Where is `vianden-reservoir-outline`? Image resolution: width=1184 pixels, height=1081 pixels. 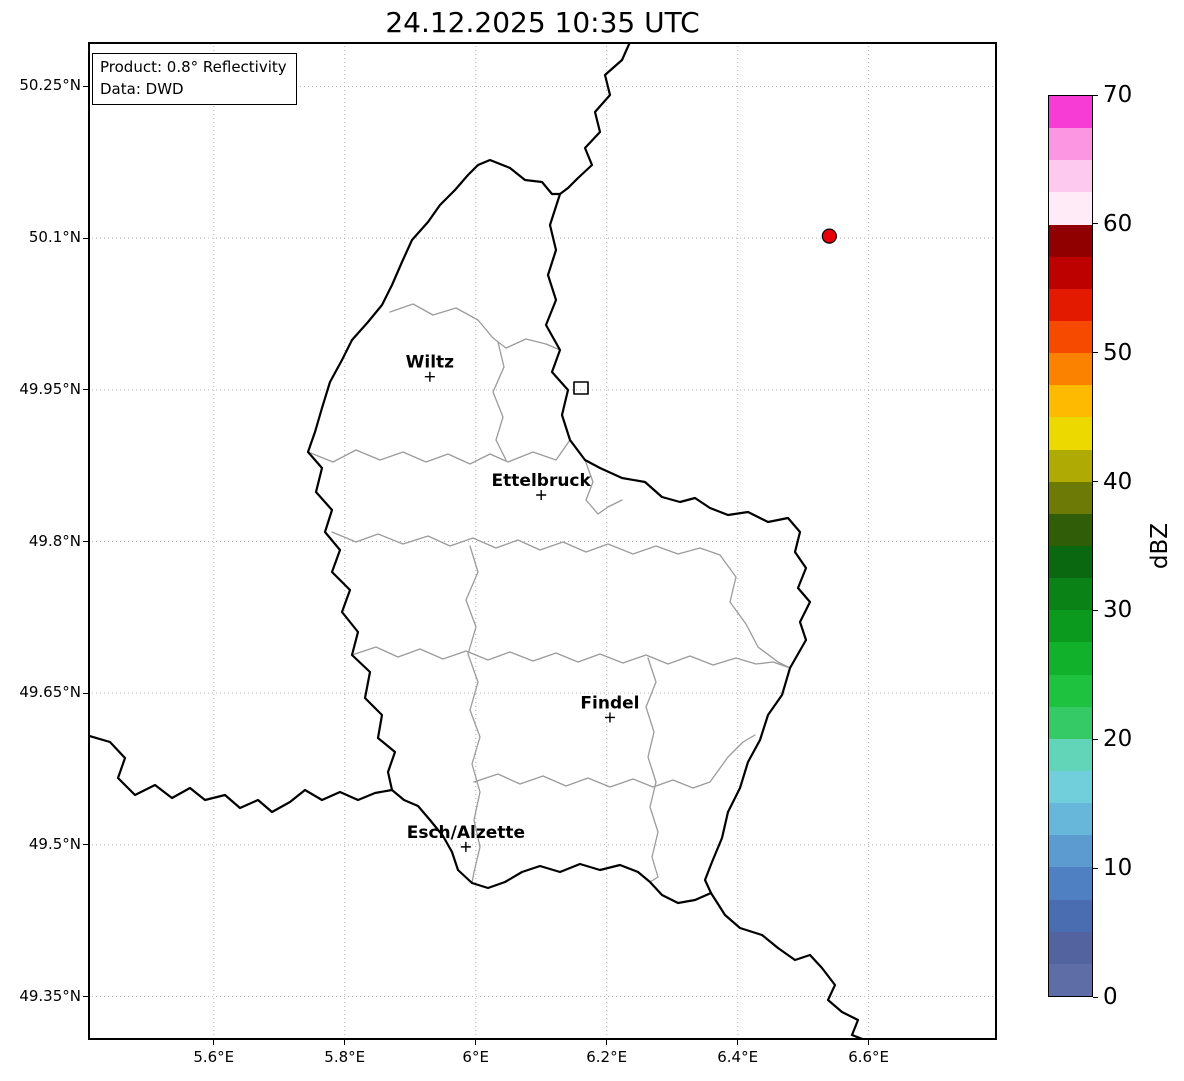 vianden-reservoir-outline is located at coordinates (581, 388).